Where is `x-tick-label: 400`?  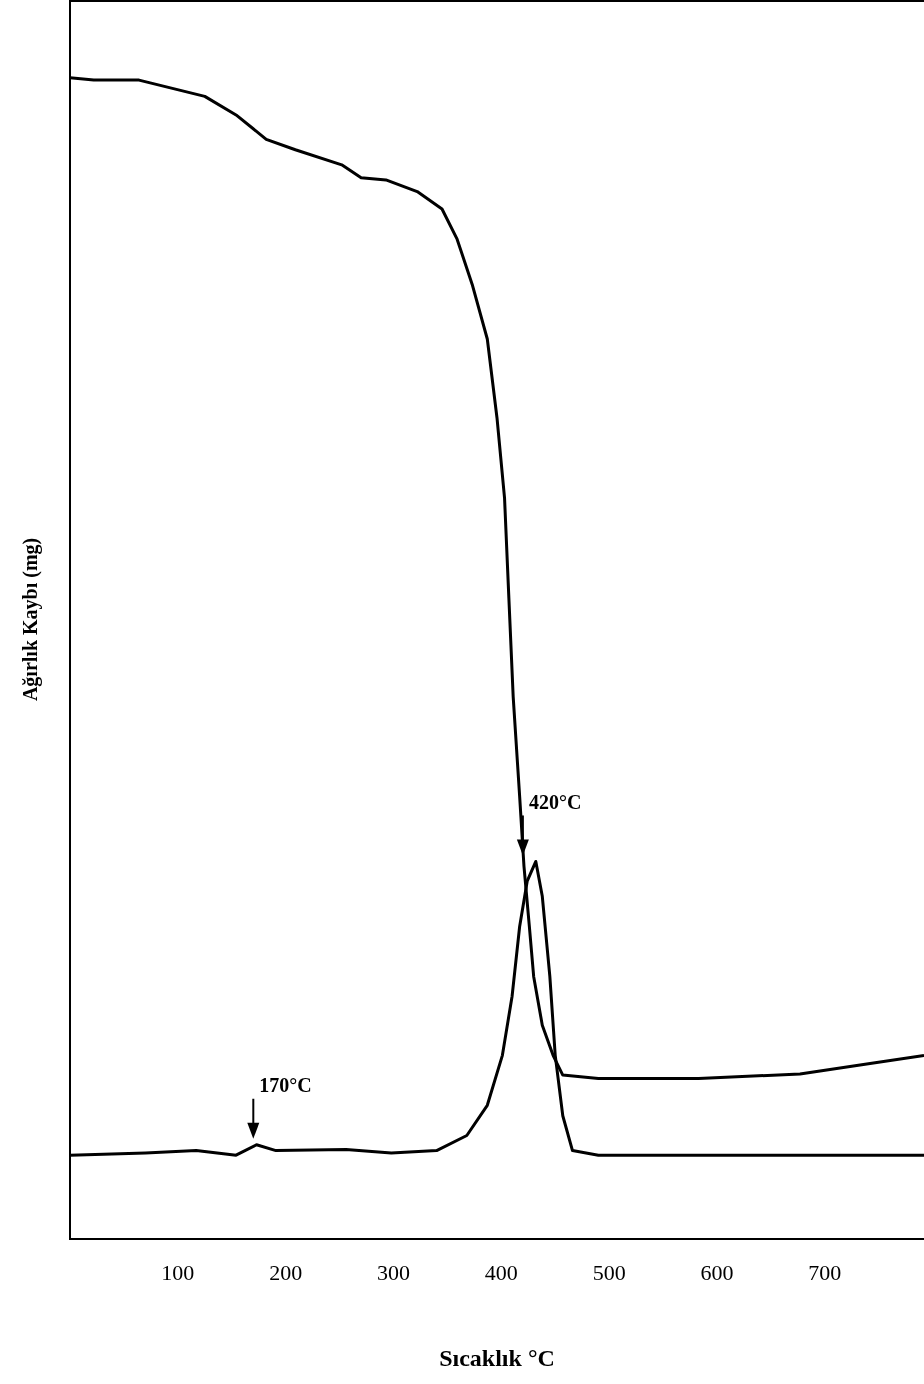 x-tick-label: 400 is located at coordinates (501, 1272).